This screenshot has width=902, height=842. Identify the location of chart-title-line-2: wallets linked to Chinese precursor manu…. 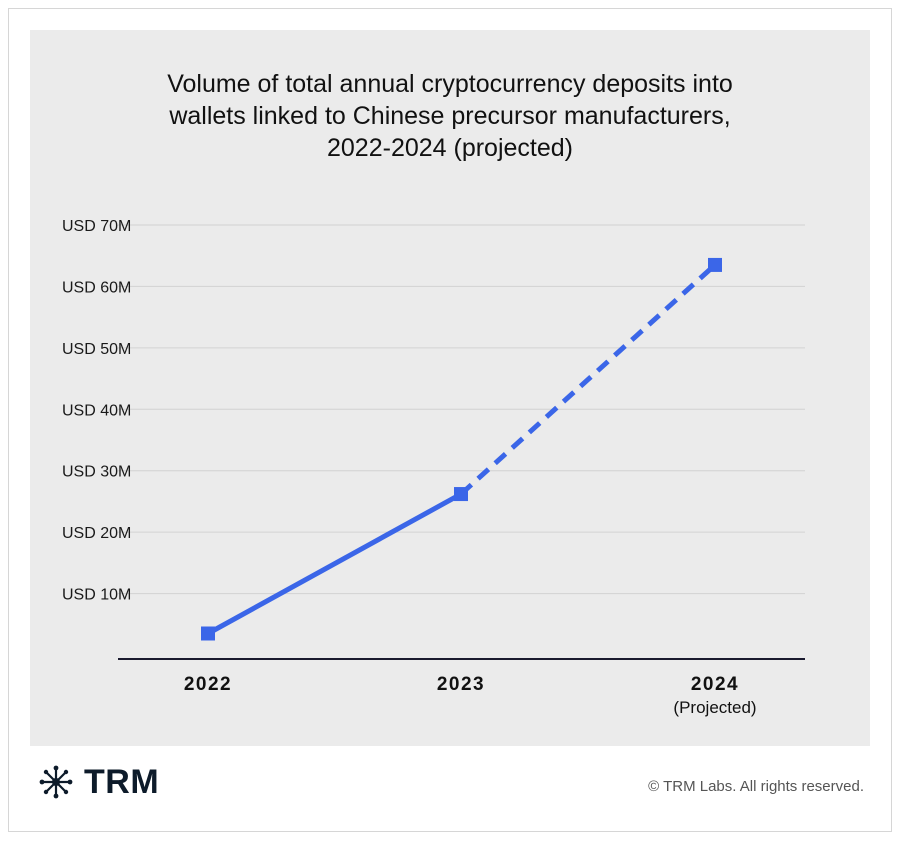
(450, 116).